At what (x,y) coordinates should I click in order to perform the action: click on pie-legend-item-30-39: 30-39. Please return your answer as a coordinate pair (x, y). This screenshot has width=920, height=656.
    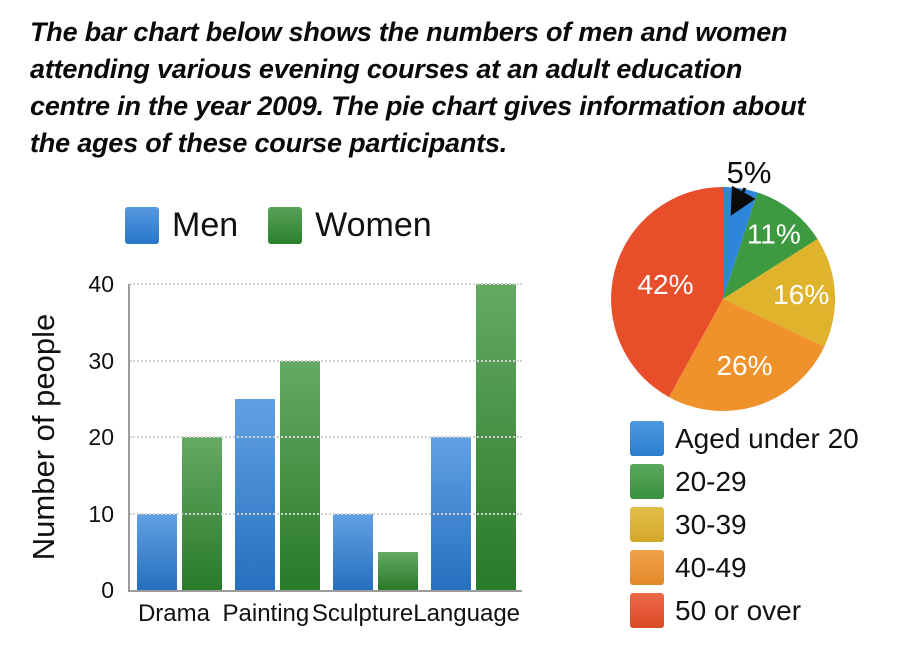
    Looking at the image, I should click on (744, 524).